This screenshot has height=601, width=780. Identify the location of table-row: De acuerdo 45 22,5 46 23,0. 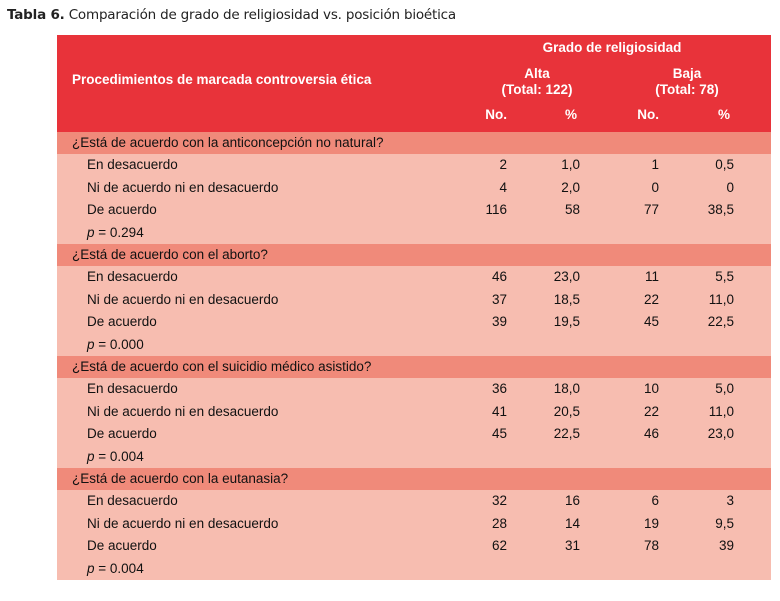
(414, 434).